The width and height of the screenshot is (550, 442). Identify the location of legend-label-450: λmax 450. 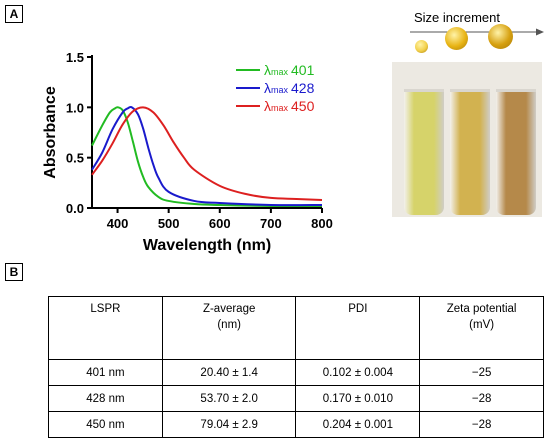
(289, 106).